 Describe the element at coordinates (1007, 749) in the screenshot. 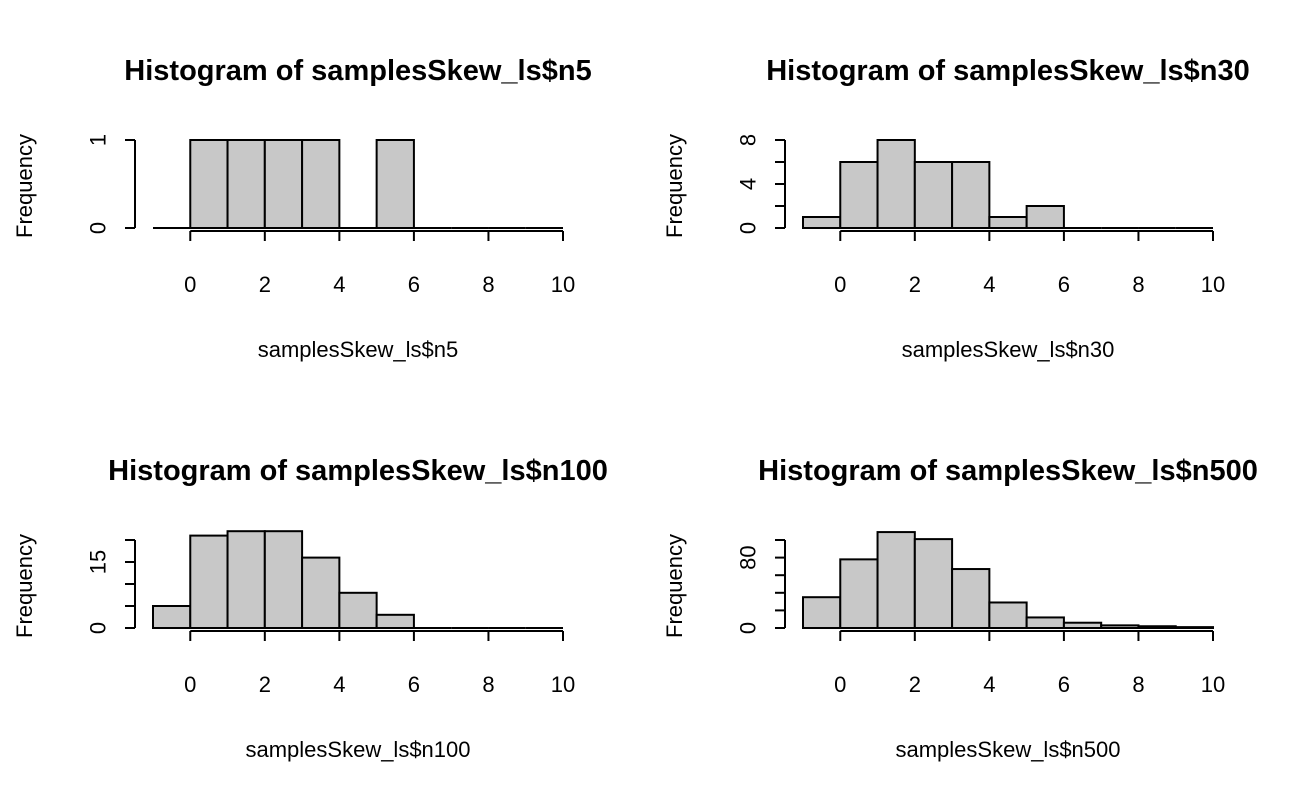

I see `x-axis-label: samplesSkew_ls$n500` at that location.